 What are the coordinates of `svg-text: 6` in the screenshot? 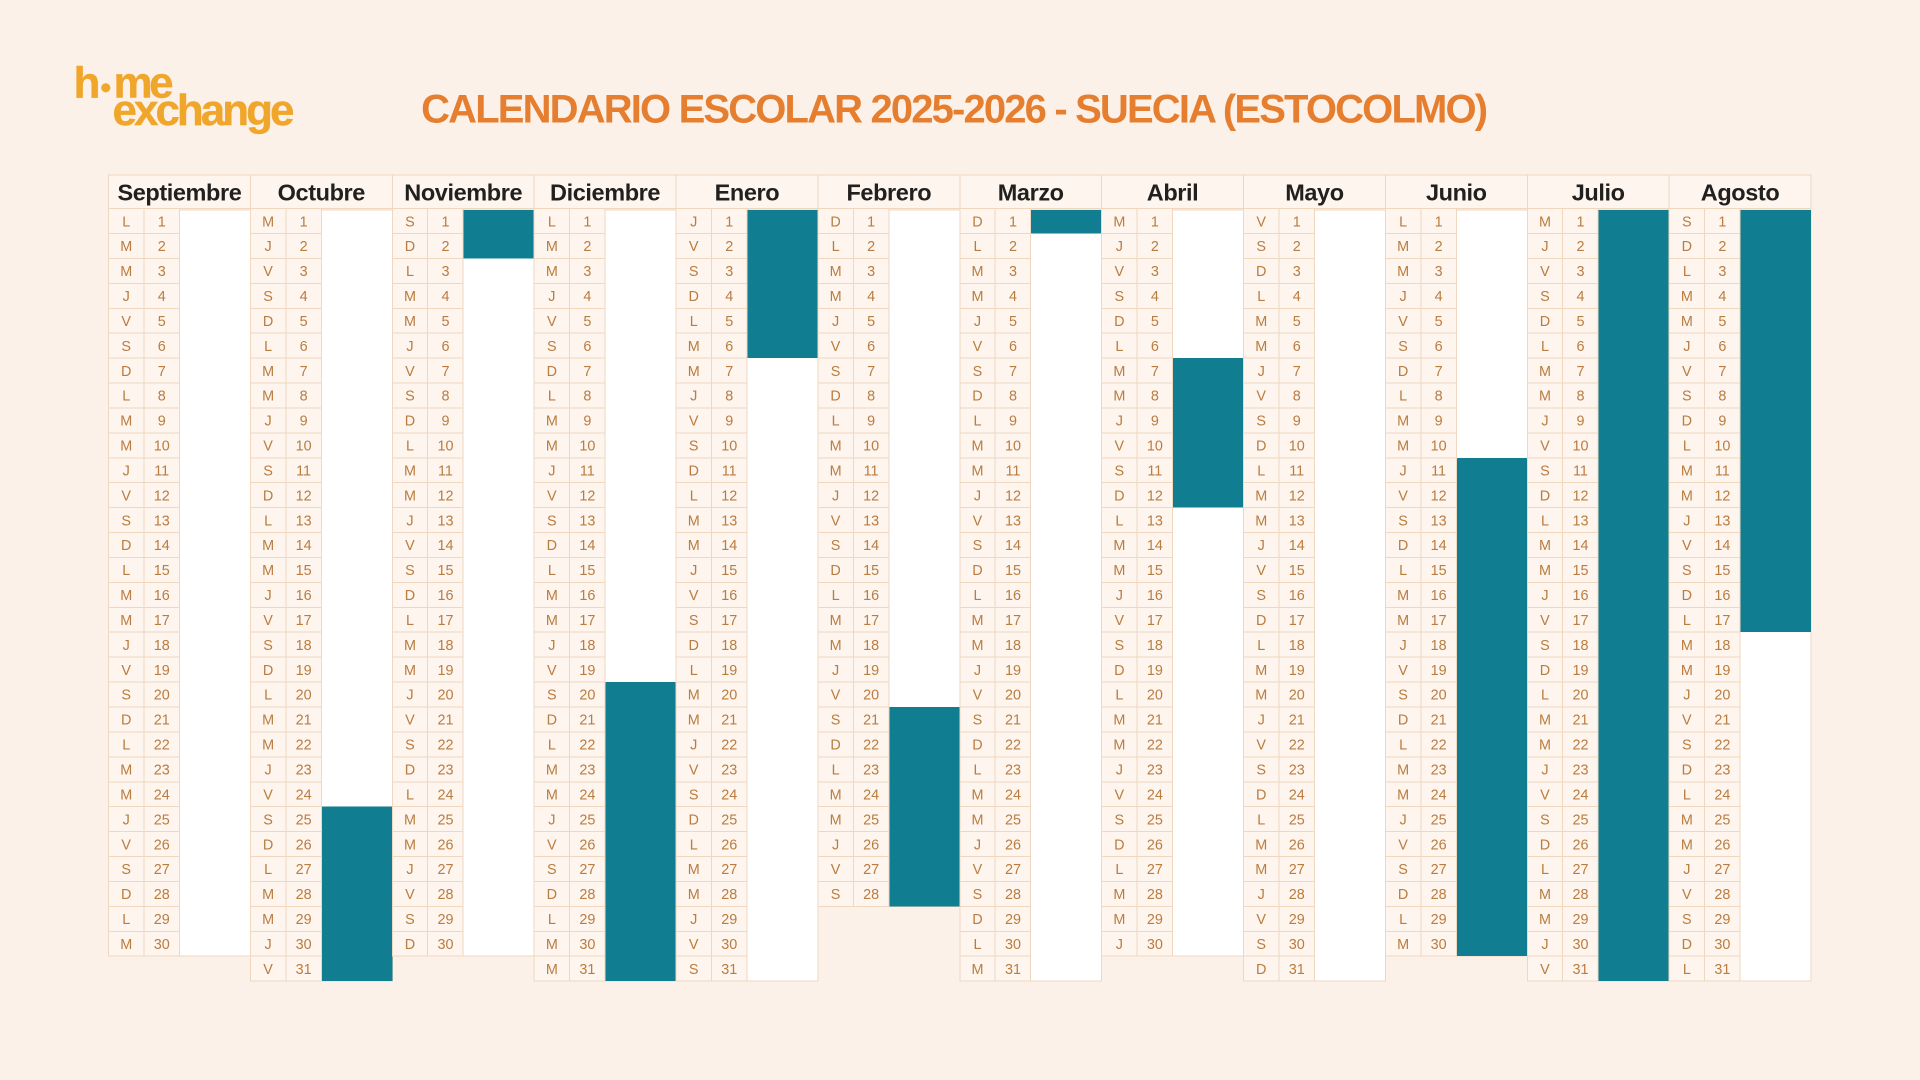 It's located at (1297, 347).